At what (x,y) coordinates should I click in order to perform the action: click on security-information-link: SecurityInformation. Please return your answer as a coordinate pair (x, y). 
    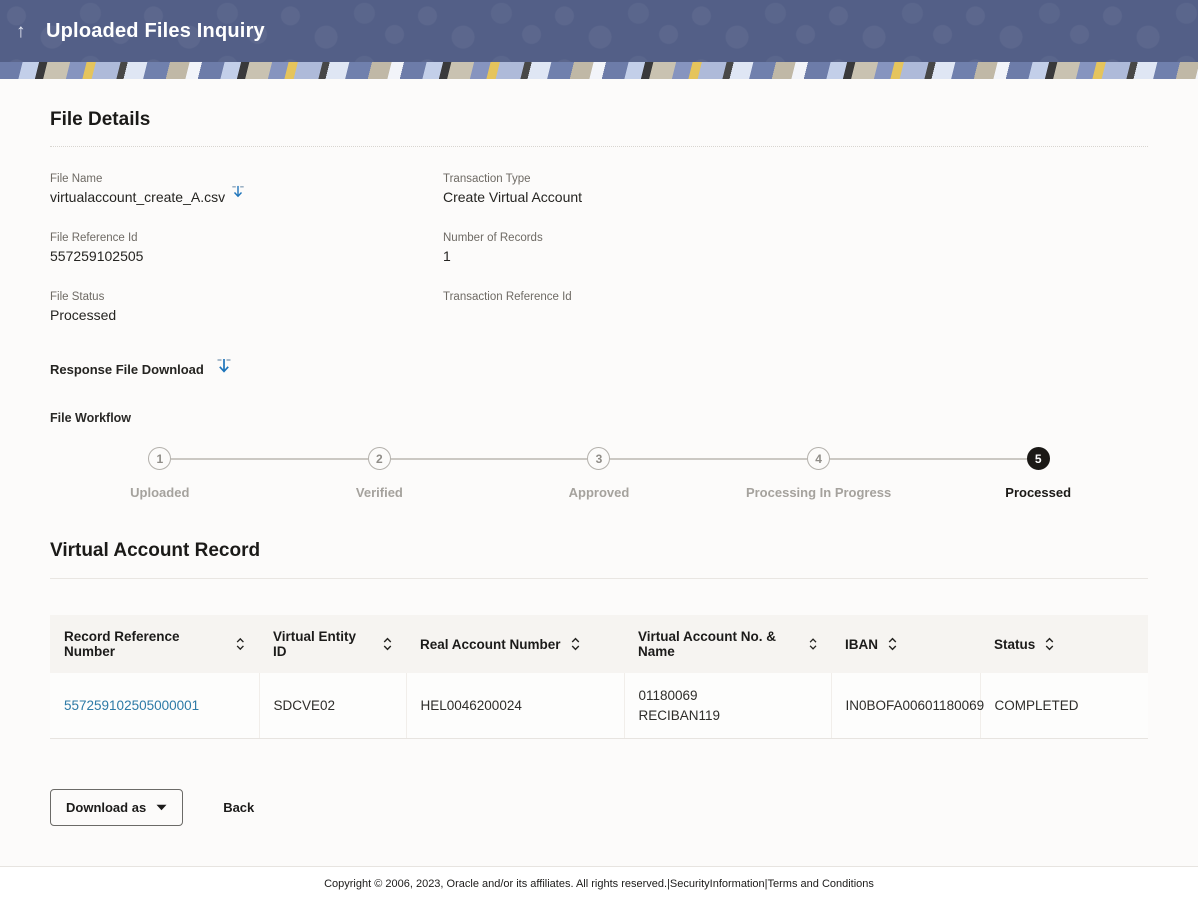
    Looking at the image, I should click on (717, 884).